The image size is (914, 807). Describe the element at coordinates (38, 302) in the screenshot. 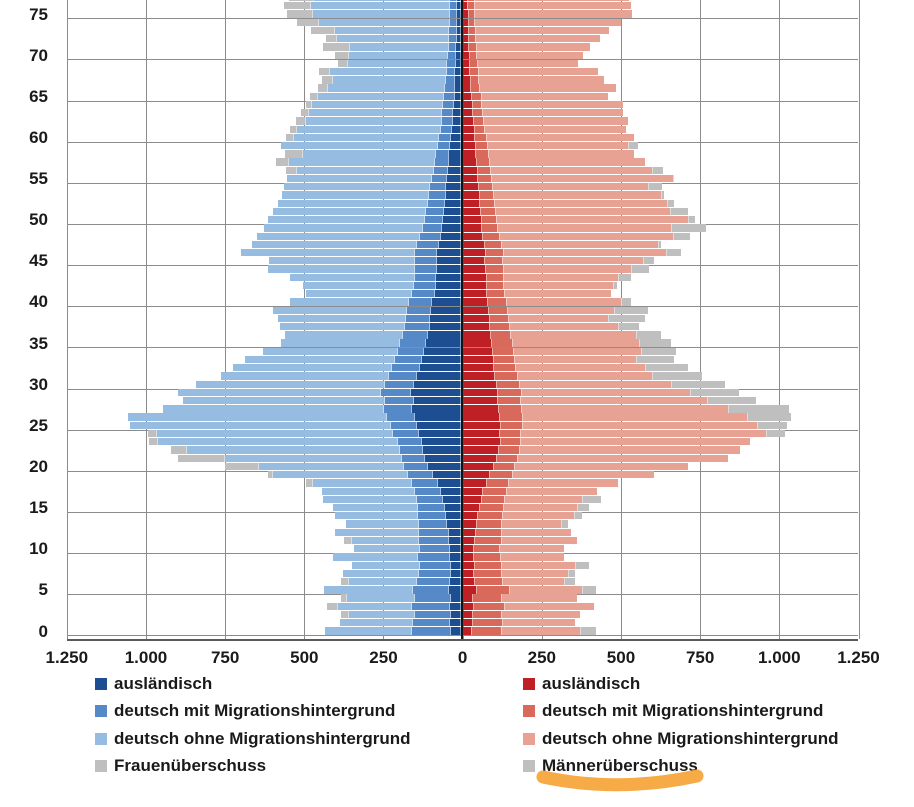

I see `y-axis-label: 40` at that location.